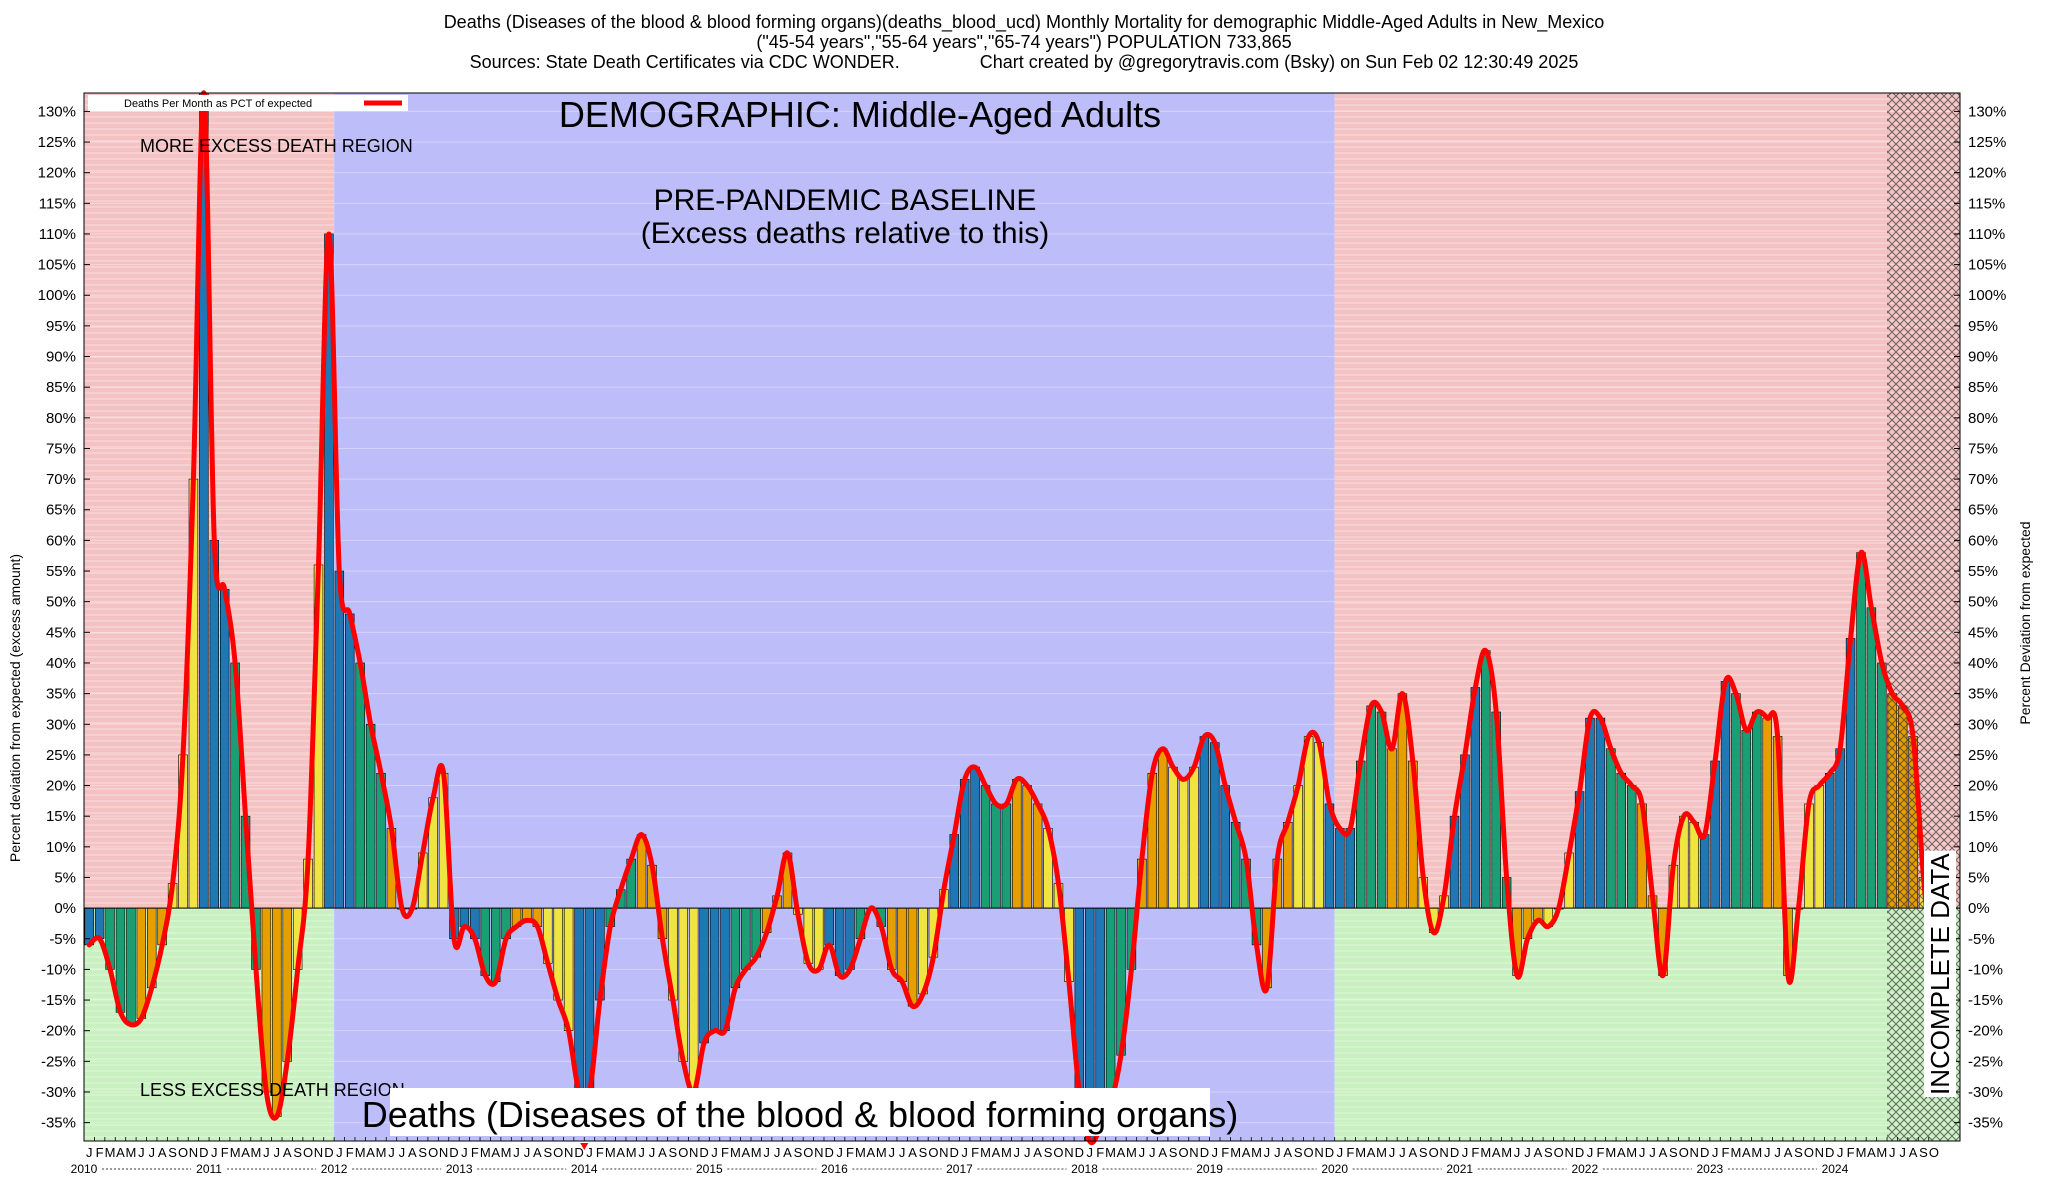  I want to click on y-axis-label-right: Percent Deviation from expected, so click(2025, 623).